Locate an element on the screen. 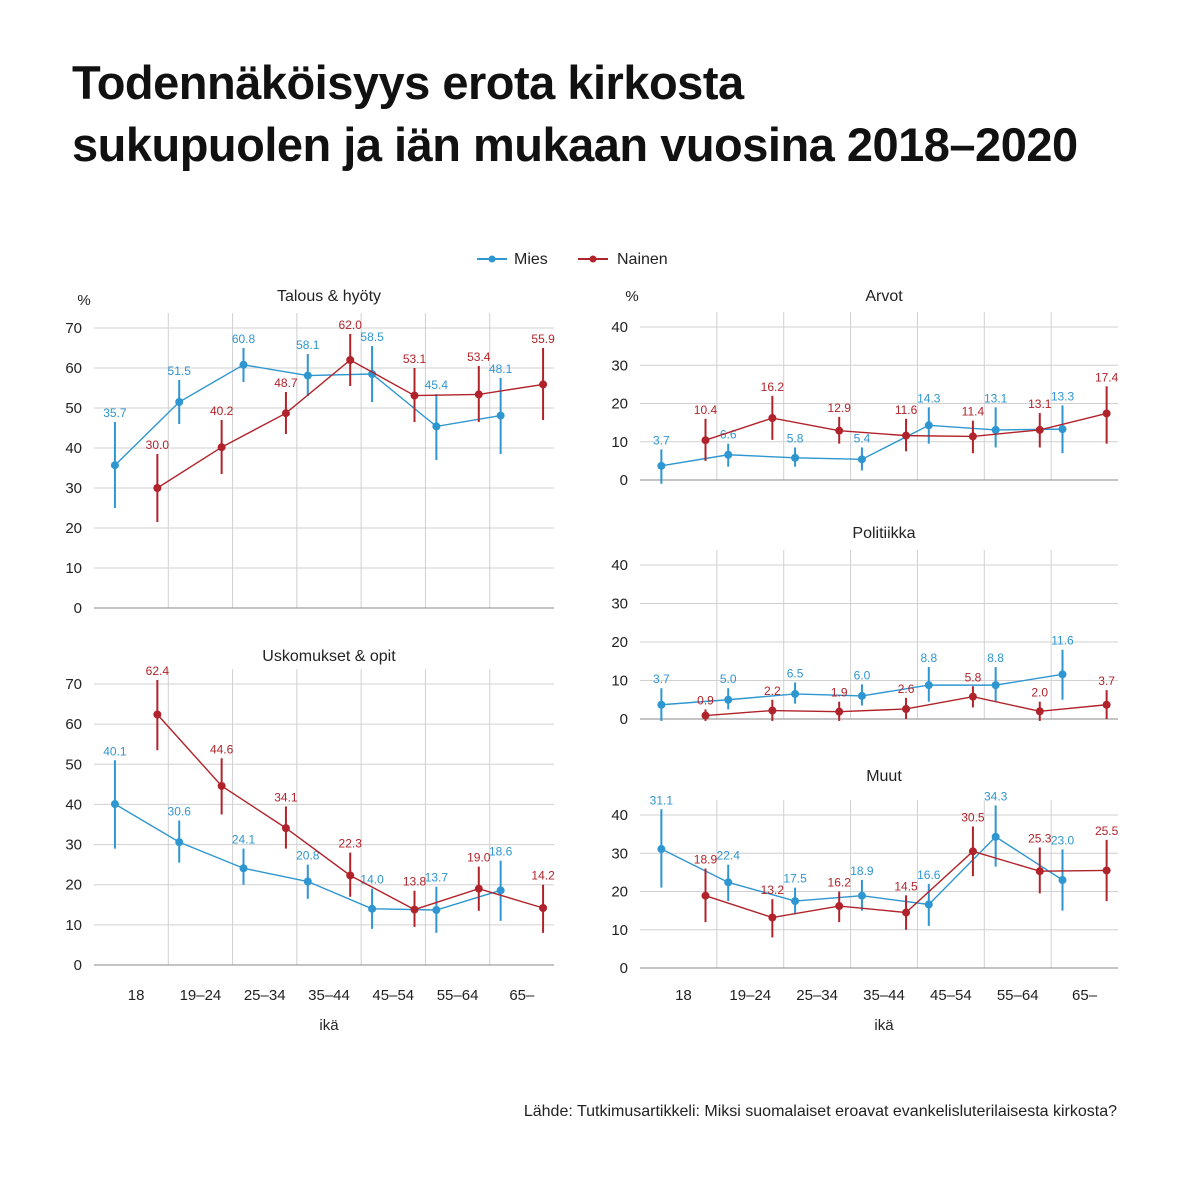 This screenshot has width=1199, height=1200. series-mies: 3.7 6.6 5.8 5.414.3 13.1 13.3 is located at coordinates (864, 436).